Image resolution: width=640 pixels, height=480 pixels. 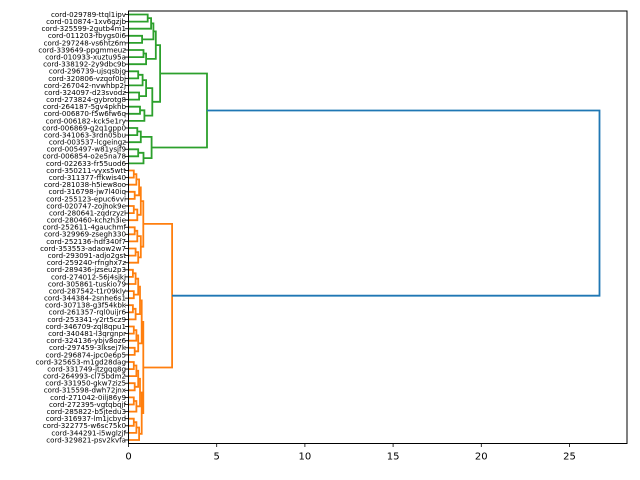 What do you see at coordinates (393, 457) in the screenshot?
I see `x-tick-label: 15` at bounding box center [393, 457].